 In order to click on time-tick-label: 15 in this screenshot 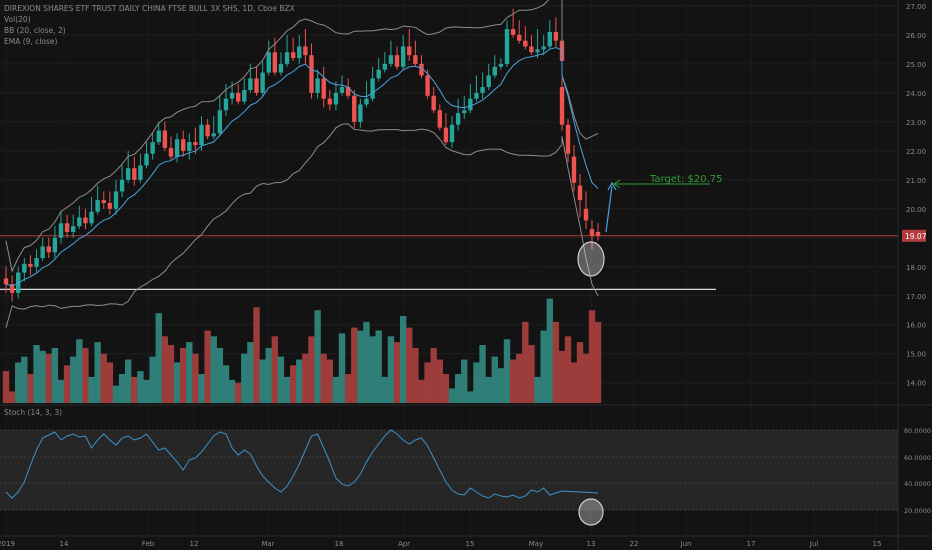, I will do `click(877, 544)`.